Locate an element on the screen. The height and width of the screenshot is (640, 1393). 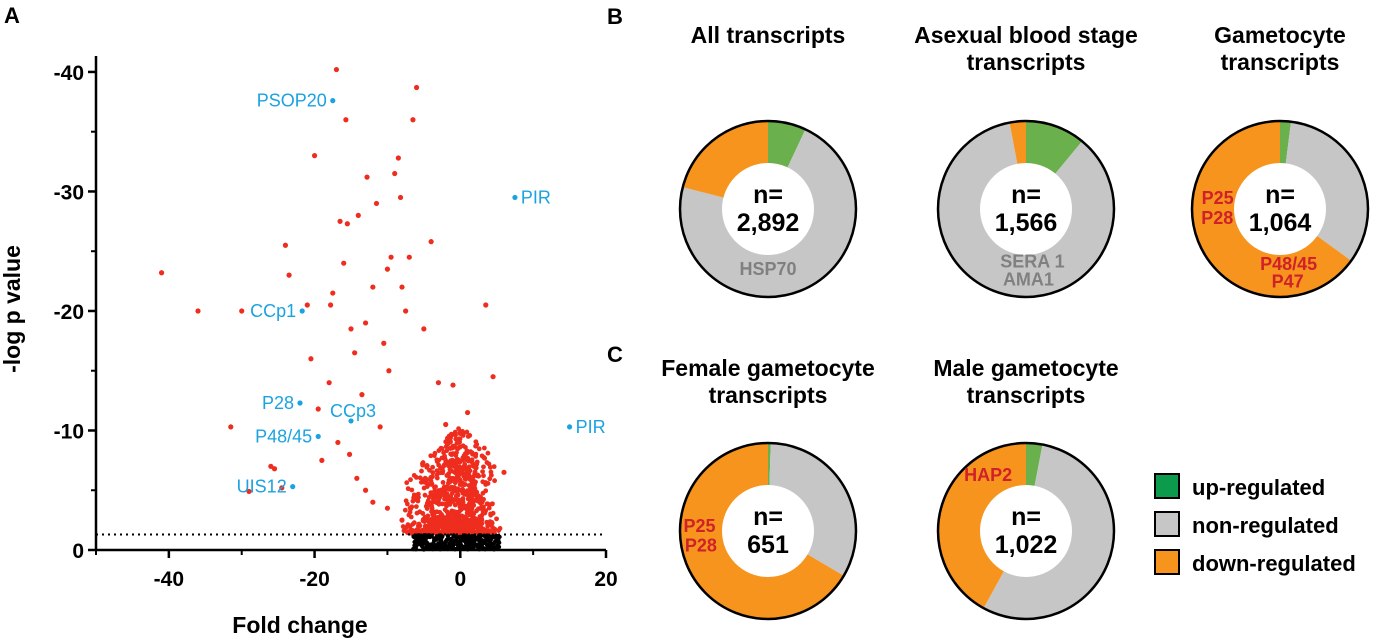
pie-annotation: SERA 1 is located at coordinates (1032, 261).